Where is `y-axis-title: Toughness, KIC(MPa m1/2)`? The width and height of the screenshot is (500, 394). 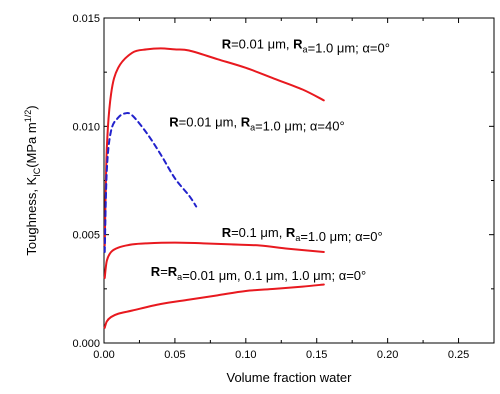
y-axis-title: Toughness, KIC(MPa m1/2) is located at coordinates (32, 180).